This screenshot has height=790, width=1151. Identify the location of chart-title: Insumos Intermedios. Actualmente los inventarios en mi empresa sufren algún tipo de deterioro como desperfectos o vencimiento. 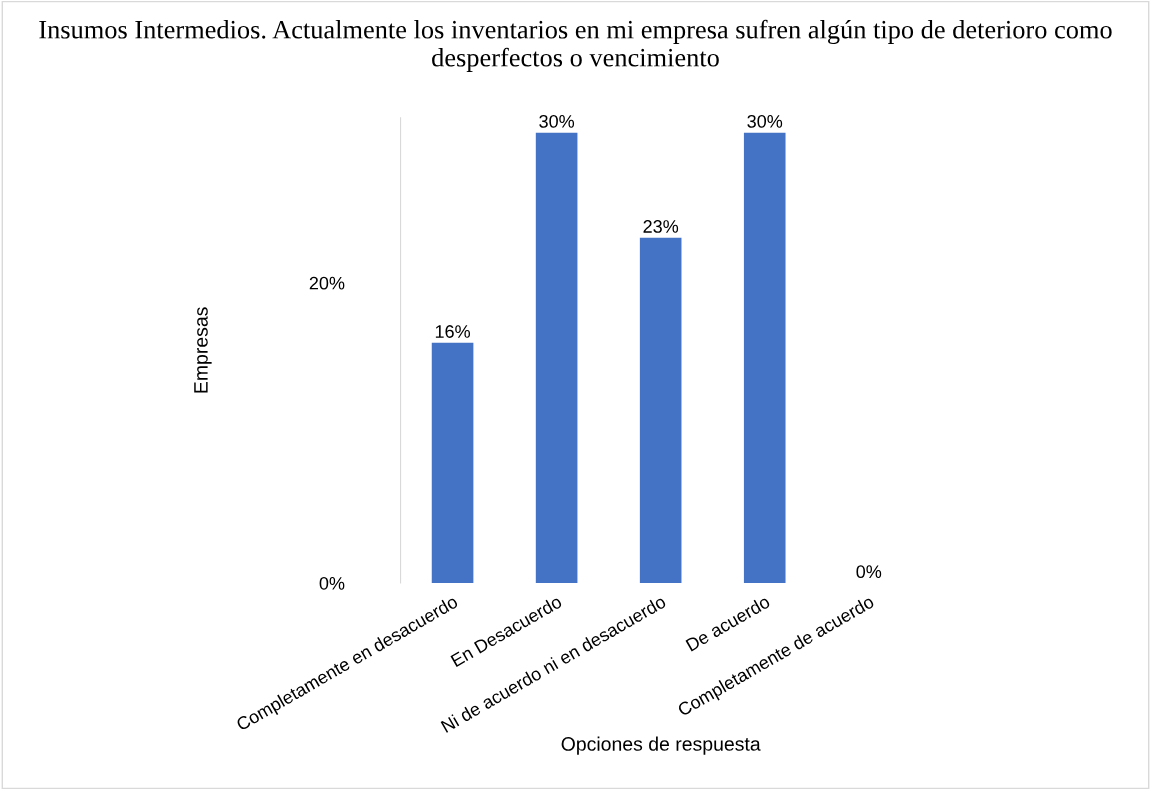
(575, 45).